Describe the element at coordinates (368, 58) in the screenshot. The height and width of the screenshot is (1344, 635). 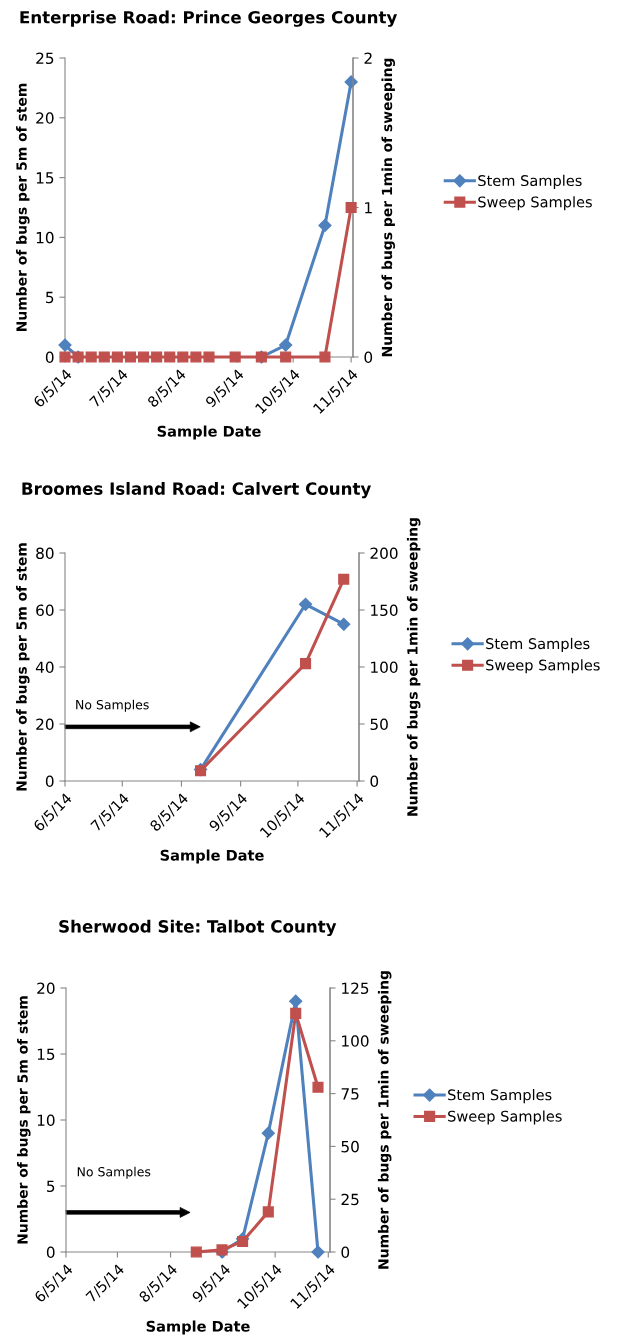
I see `y2-tick-label: 2` at that location.